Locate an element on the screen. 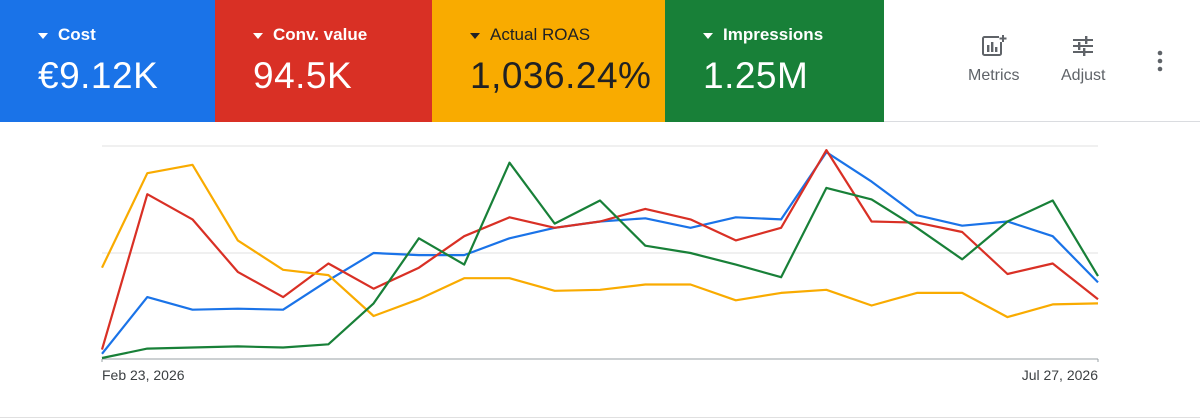  scorecard-cost: Cost €9.12K is located at coordinates (107, 61).